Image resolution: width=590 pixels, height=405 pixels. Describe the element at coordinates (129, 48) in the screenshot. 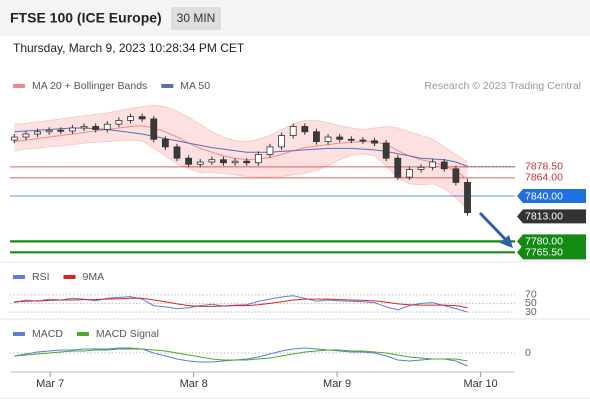

I see `datetime: Thursday, March 9, 2023 10:28:34 PM CET` at that location.